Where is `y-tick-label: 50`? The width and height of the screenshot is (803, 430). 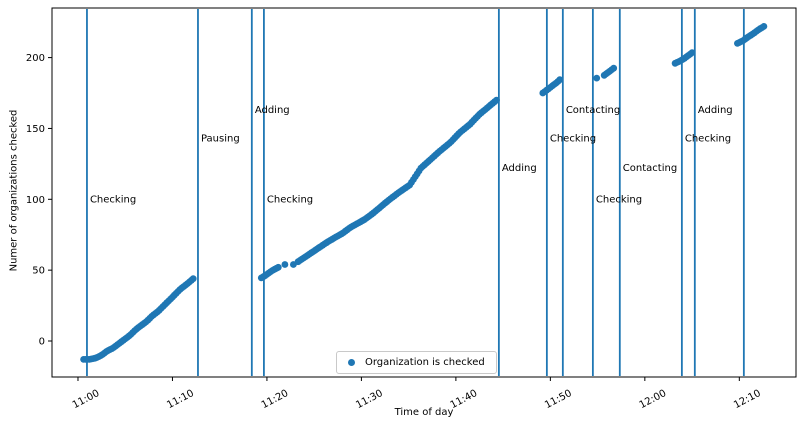 y-tick-label: 50 is located at coordinates (38, 271).